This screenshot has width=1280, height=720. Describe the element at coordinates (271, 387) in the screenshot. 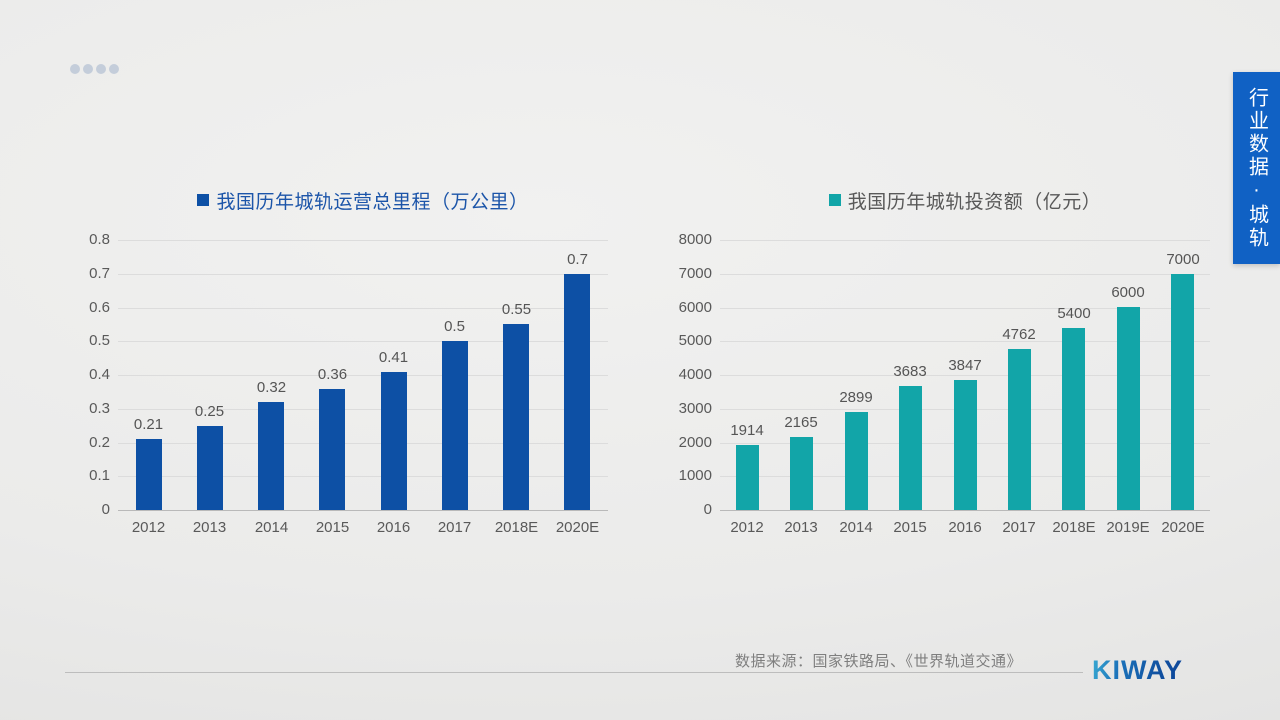

I see `bar-value-label: 0.32` at that location.